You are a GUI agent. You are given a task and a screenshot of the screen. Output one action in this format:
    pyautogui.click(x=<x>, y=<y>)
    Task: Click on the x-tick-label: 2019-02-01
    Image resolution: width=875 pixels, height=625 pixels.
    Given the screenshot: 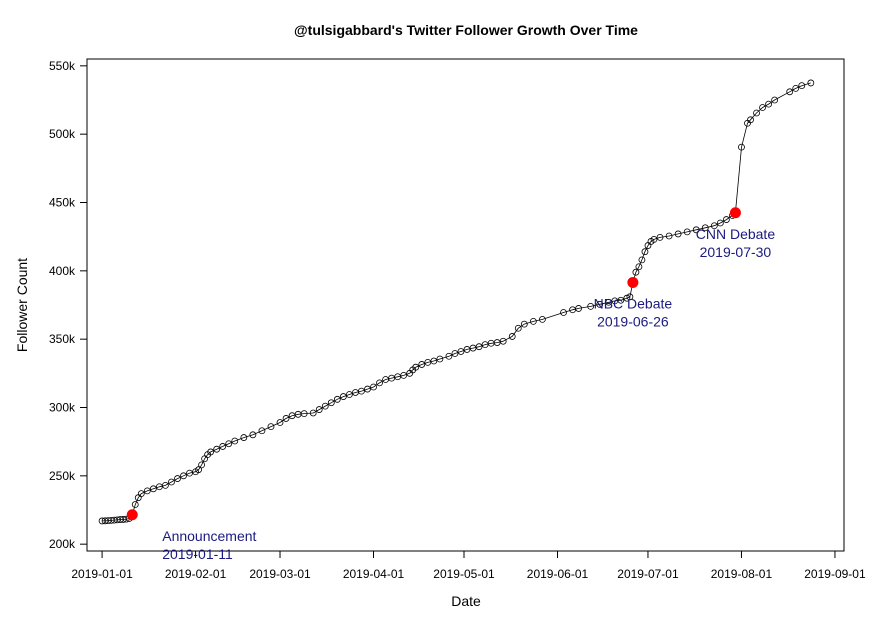 What is the action you would take?
    pyautogui.click(x=196, y=574)
    